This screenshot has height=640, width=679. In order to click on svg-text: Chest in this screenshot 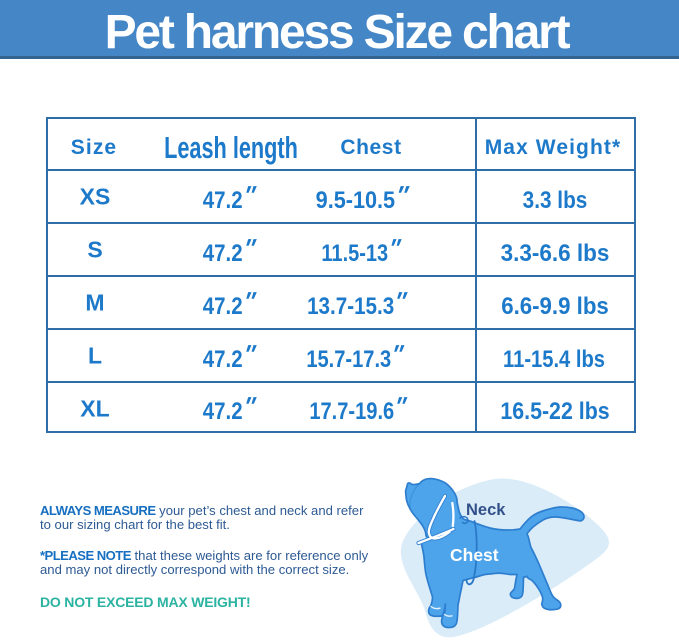, I will do `click(474, 555)`.